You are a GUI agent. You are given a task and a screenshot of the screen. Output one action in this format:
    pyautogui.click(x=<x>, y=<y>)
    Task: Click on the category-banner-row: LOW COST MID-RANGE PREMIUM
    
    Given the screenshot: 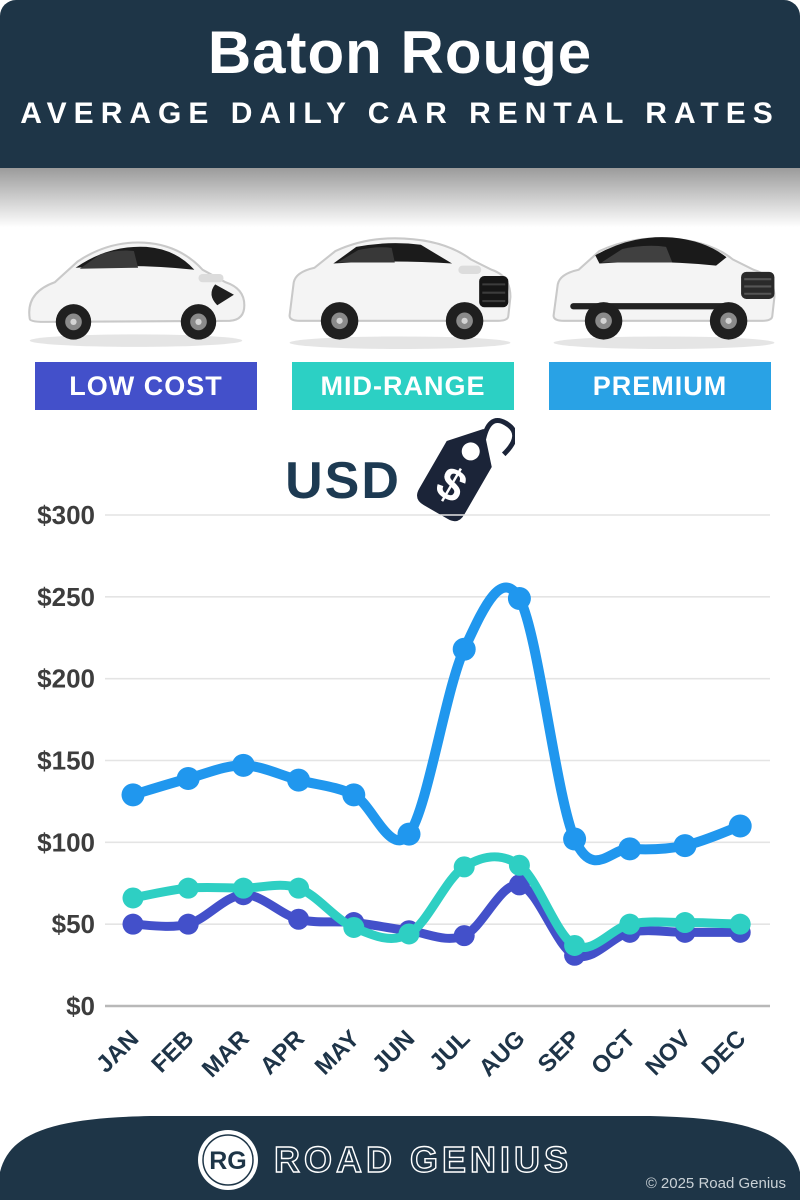 What is the action you would take?
    pyautogui.click(x=400, y=386)
    